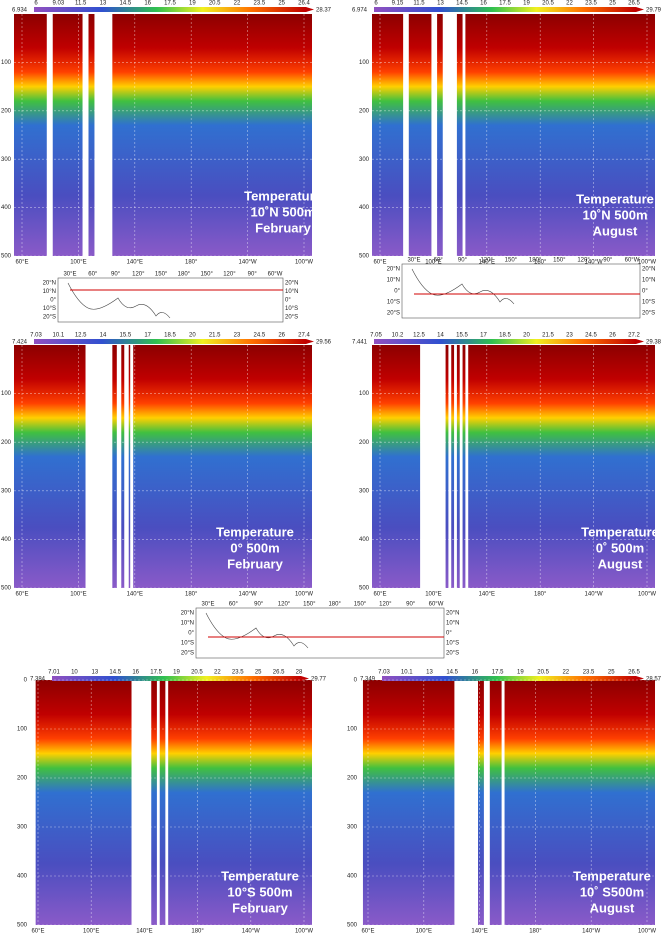  I want to click on colorbar-tick-label: 6, so click(36, 4).